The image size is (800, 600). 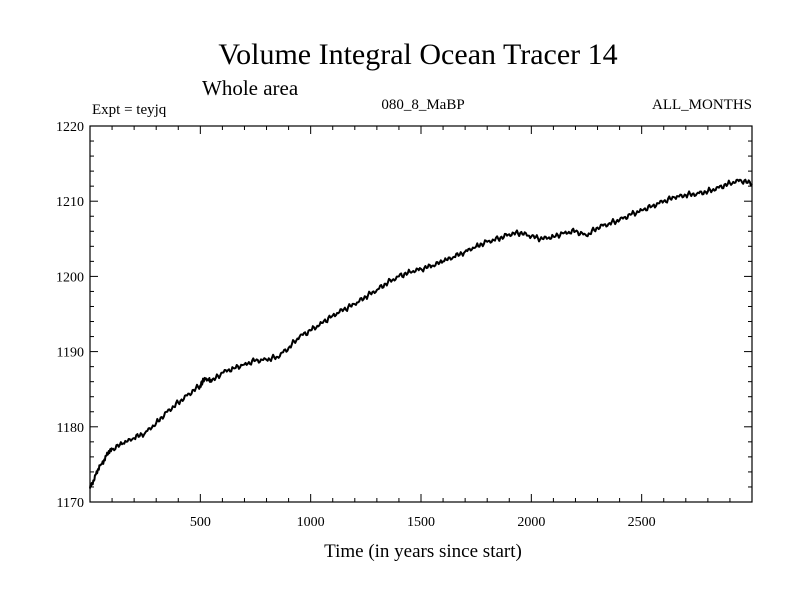 What do you see at coordinates (642, 522) in the screenshot?
I see `x-tick-label: 2500` at bounding box center [642, 522].